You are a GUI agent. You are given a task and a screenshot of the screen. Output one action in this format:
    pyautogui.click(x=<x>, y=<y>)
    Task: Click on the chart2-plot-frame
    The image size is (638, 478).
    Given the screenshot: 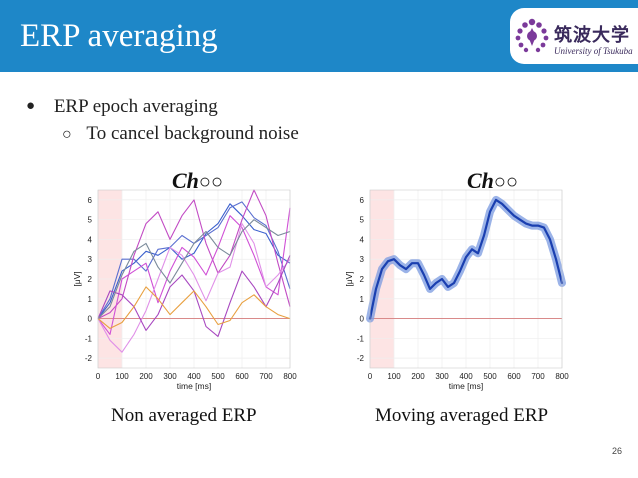 What is the action you would take?
    pyautogui.click(x=466, y=279)
    